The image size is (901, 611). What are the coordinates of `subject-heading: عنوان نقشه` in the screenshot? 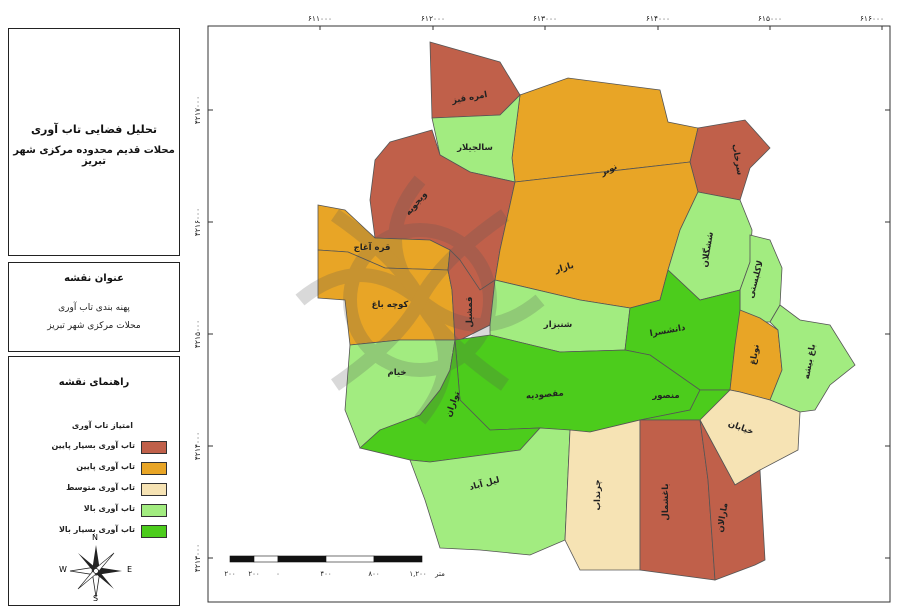 It's located at (94, 278).